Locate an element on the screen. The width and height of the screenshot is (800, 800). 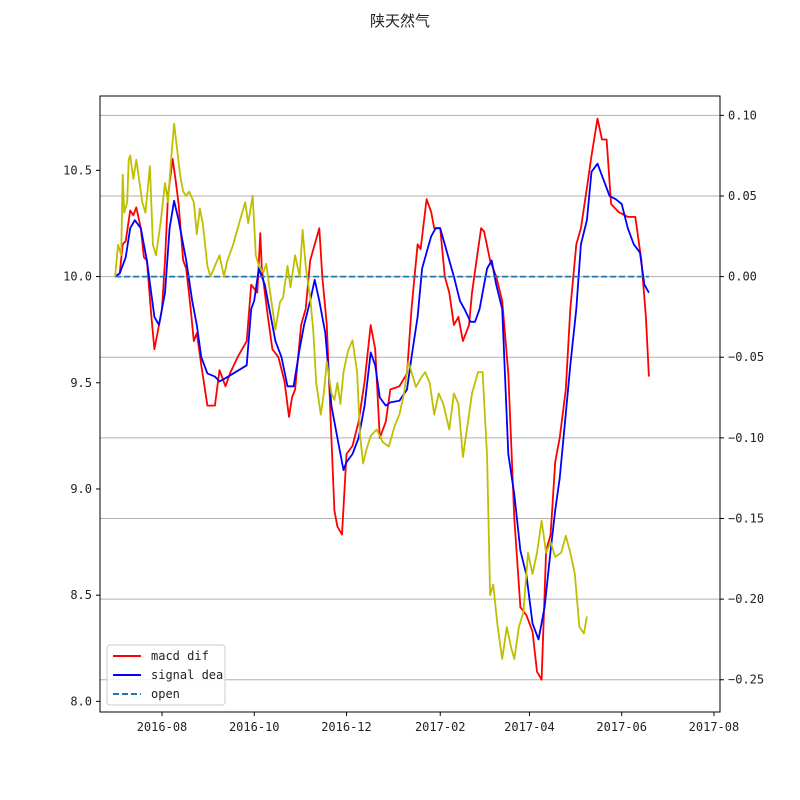
y-right-tick-label: 0.05 is located at coordinates (742, 196).